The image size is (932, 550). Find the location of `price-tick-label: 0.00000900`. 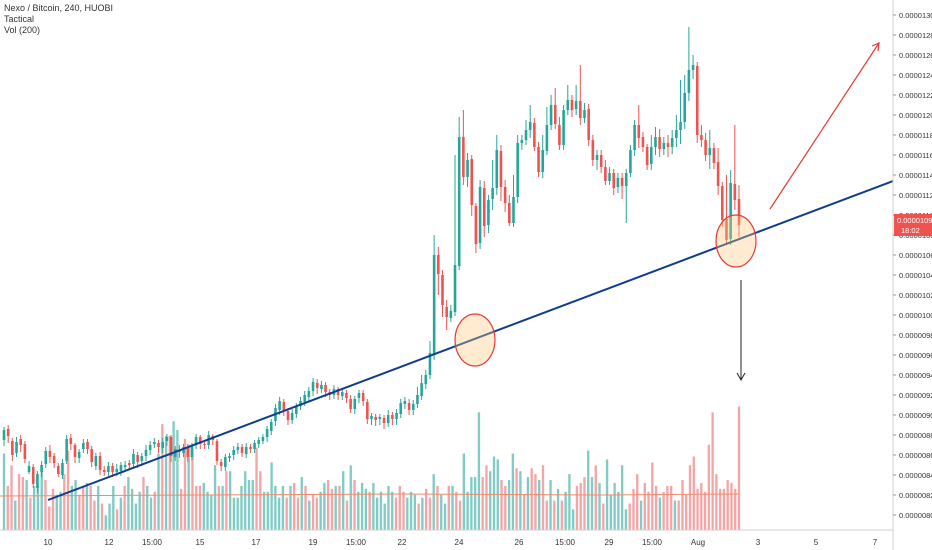

price-tick-label: 0.00000900 is located at coordinates (915, 415).